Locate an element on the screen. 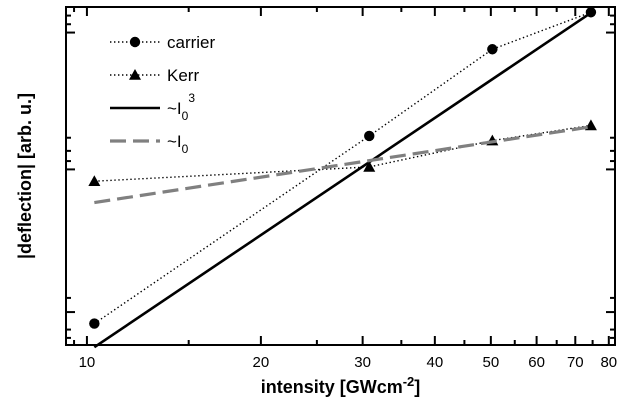  legend-entry-0: carrier is located at coordinates (163, 42).